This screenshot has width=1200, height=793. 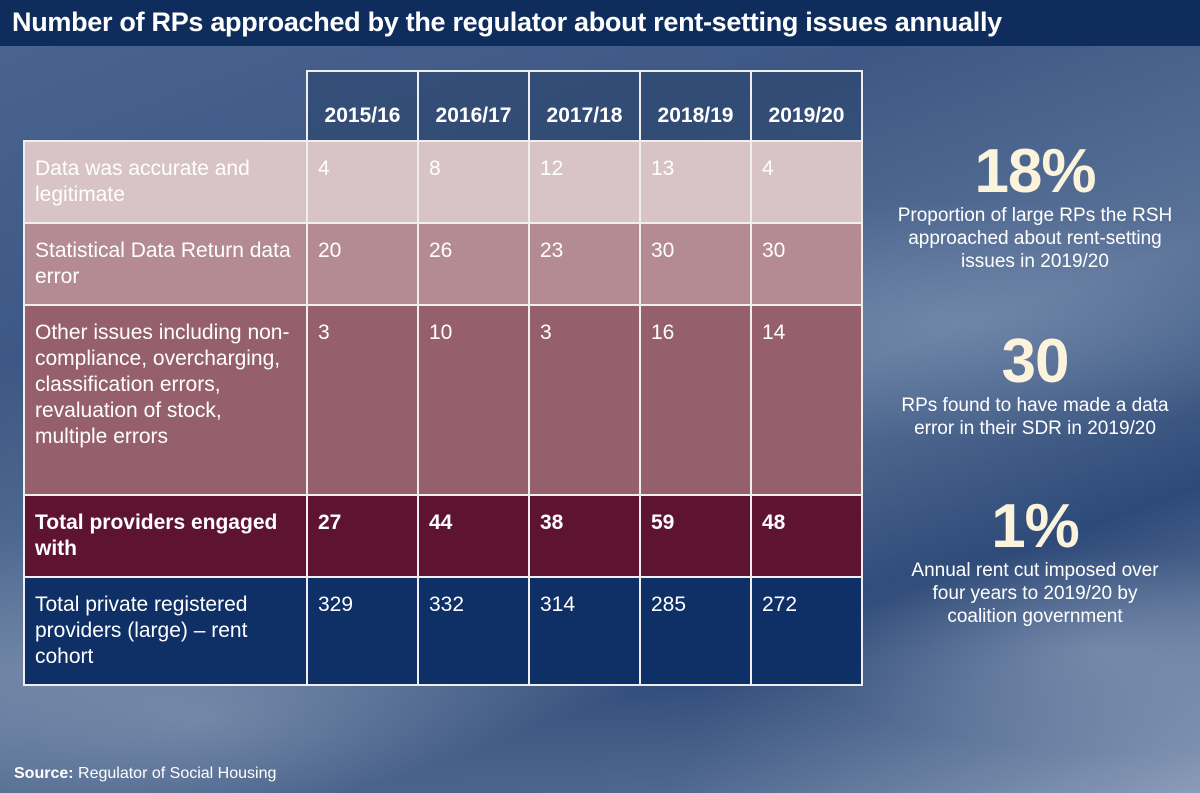 I want to click on table-row: Data was accurate and legitimate 4 8 12 13 4, so click(x=443, y=182).